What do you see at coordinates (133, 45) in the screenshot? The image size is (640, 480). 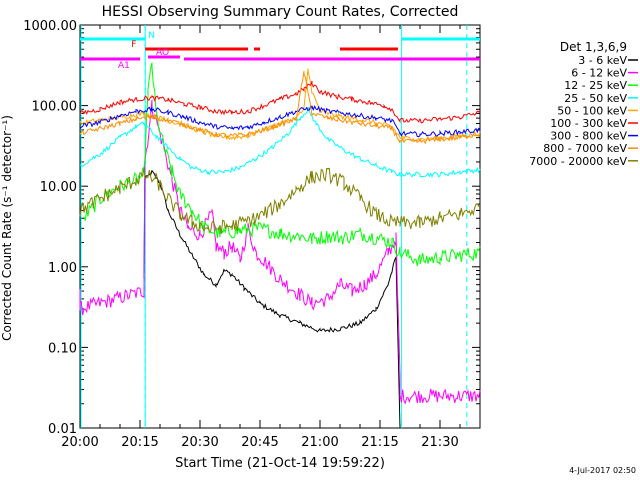 I see `flag-label-f: F` at bounding box center [133, 45].